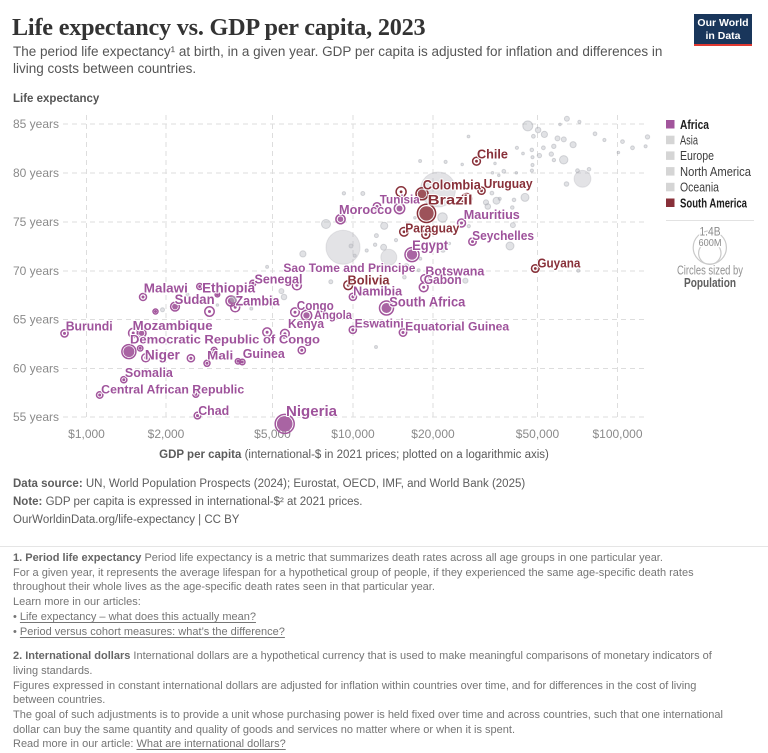 The image size is (768, 753). Describe the element at coordinates (36, 271) in the screenshot. I see `svg-text: 70 years` at that location.